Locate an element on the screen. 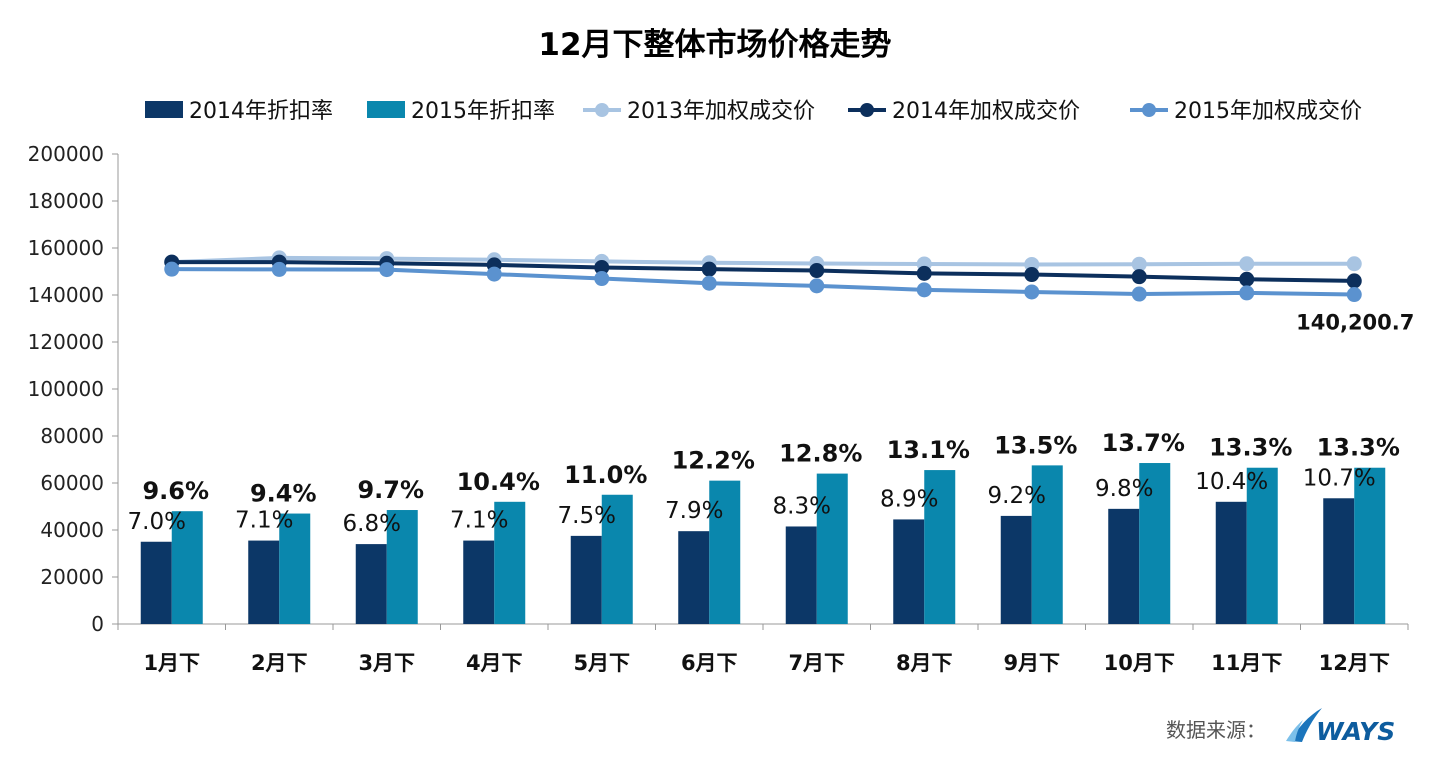 This screenshot has height=769, width=1431. bar-value-label: 8.3% is located at coordinates (802, 506).